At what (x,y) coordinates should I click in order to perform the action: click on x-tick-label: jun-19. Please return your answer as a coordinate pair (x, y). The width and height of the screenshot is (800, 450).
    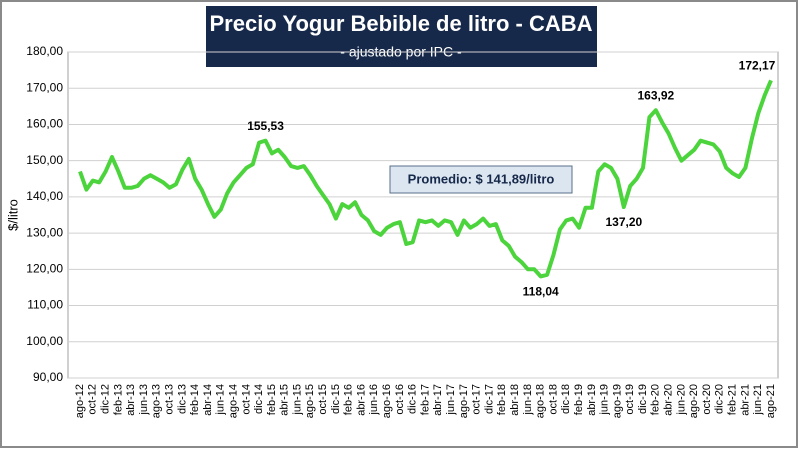
    Looking at the image, I should click on (605, 400).